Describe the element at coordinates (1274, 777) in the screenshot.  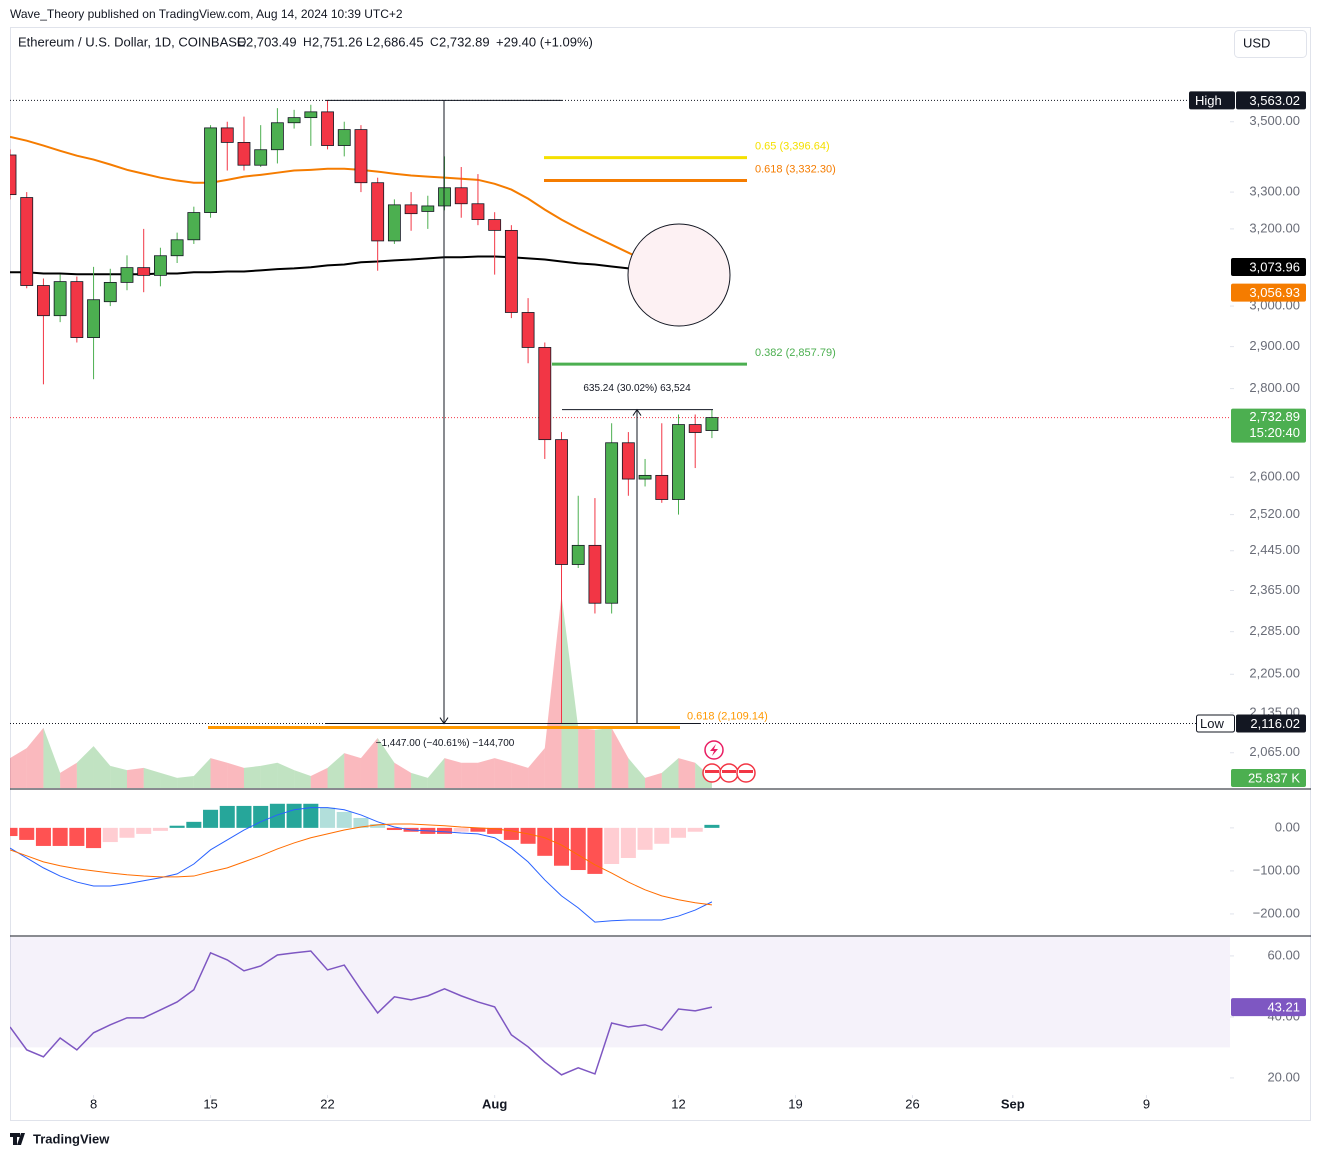
I see `price-badge-label: 25.837 K` at that location.